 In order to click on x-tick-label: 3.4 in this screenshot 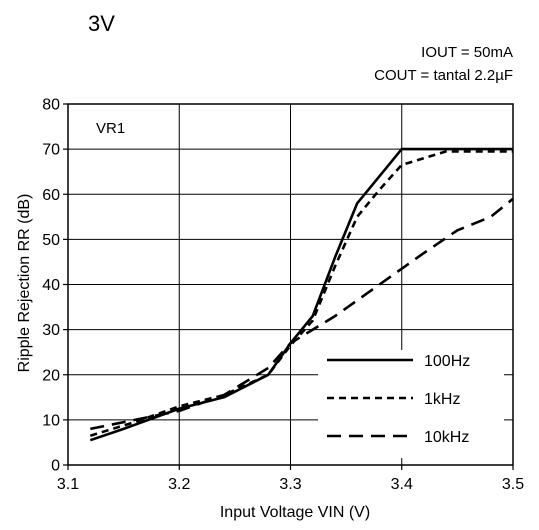, I will do `click(402, 484)`.